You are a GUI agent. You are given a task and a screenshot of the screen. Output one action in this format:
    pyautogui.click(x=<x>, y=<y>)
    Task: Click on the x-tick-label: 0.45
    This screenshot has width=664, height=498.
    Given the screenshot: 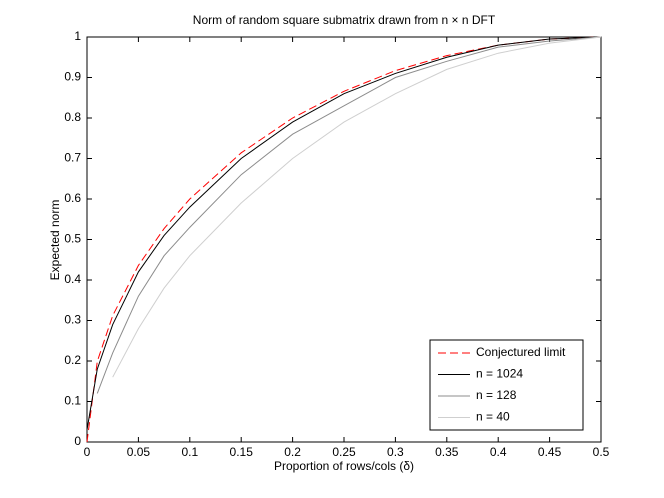 What is the action you would take?
    pyautogui.click(x=550, y=452)
    